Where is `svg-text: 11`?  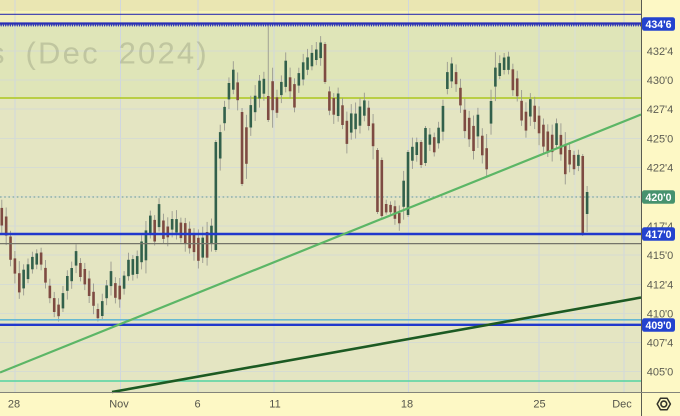
svg-text: 11 is located at coordinates (274, 405).